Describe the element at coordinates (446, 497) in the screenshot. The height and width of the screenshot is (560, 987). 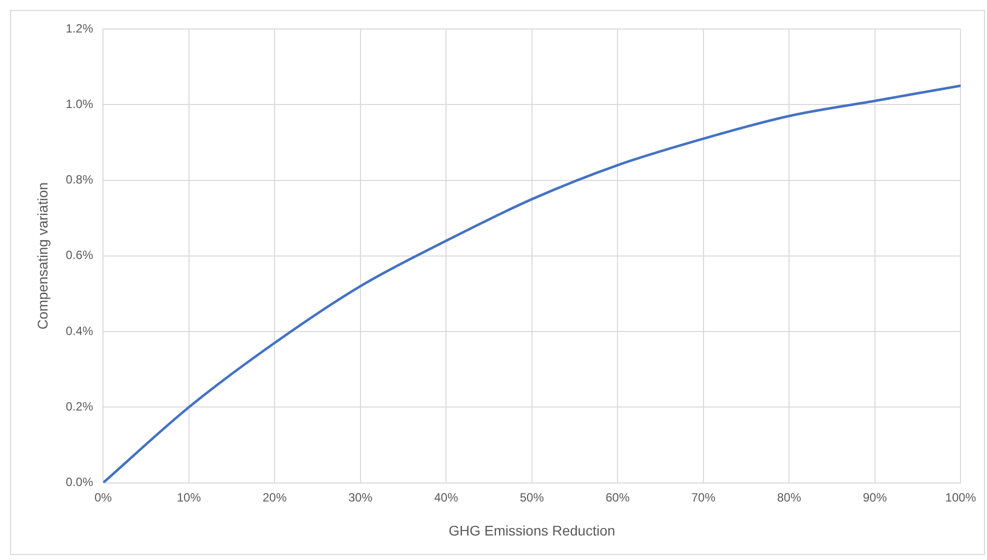
I see `x-tick-label: 40%` at that location.